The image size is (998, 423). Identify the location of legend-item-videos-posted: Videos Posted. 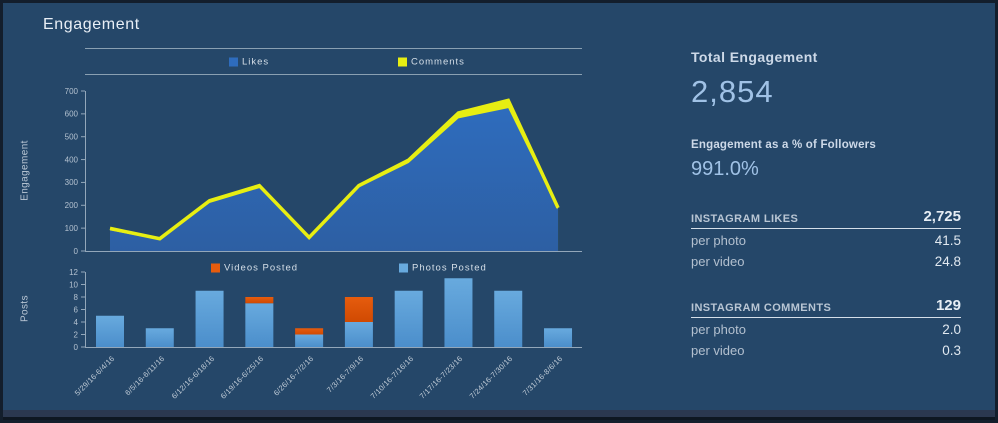
(254, 268).